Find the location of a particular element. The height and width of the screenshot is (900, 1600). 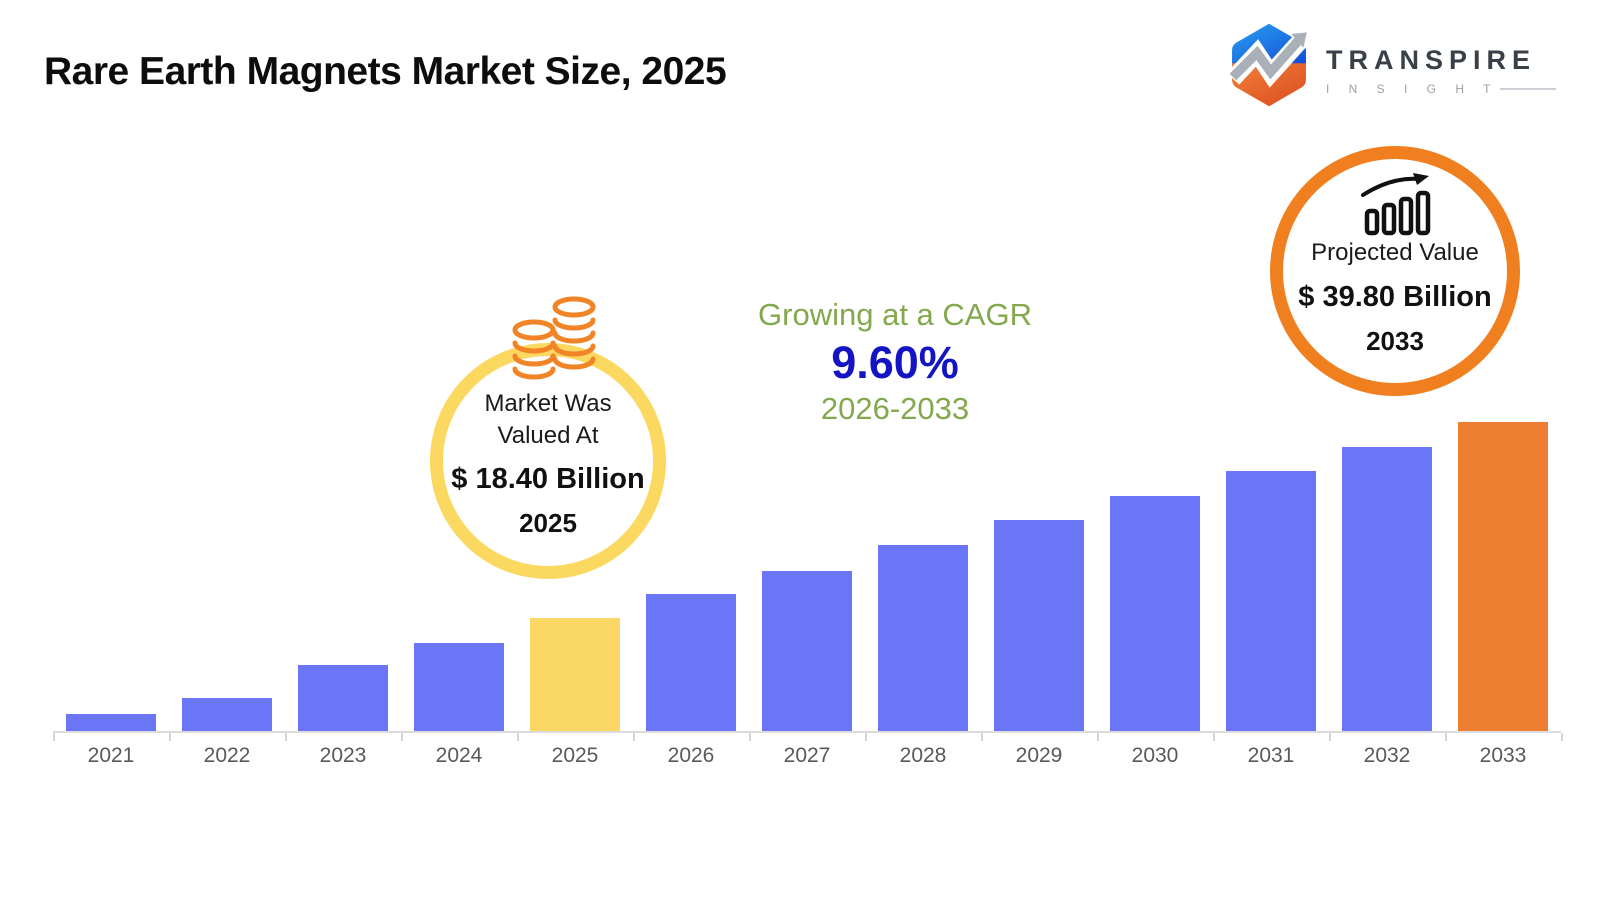

logo-name: TRANSPIRE is located at coordinates (1431, 59).